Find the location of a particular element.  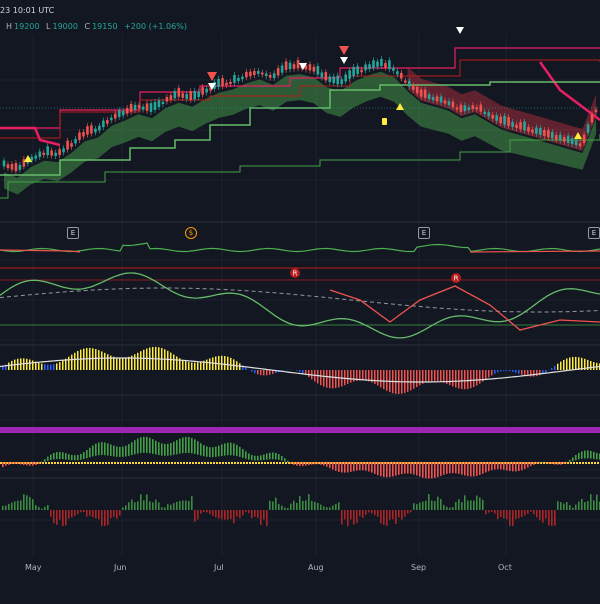

x-tick-label: Oct is located at coordinates (505, 567).